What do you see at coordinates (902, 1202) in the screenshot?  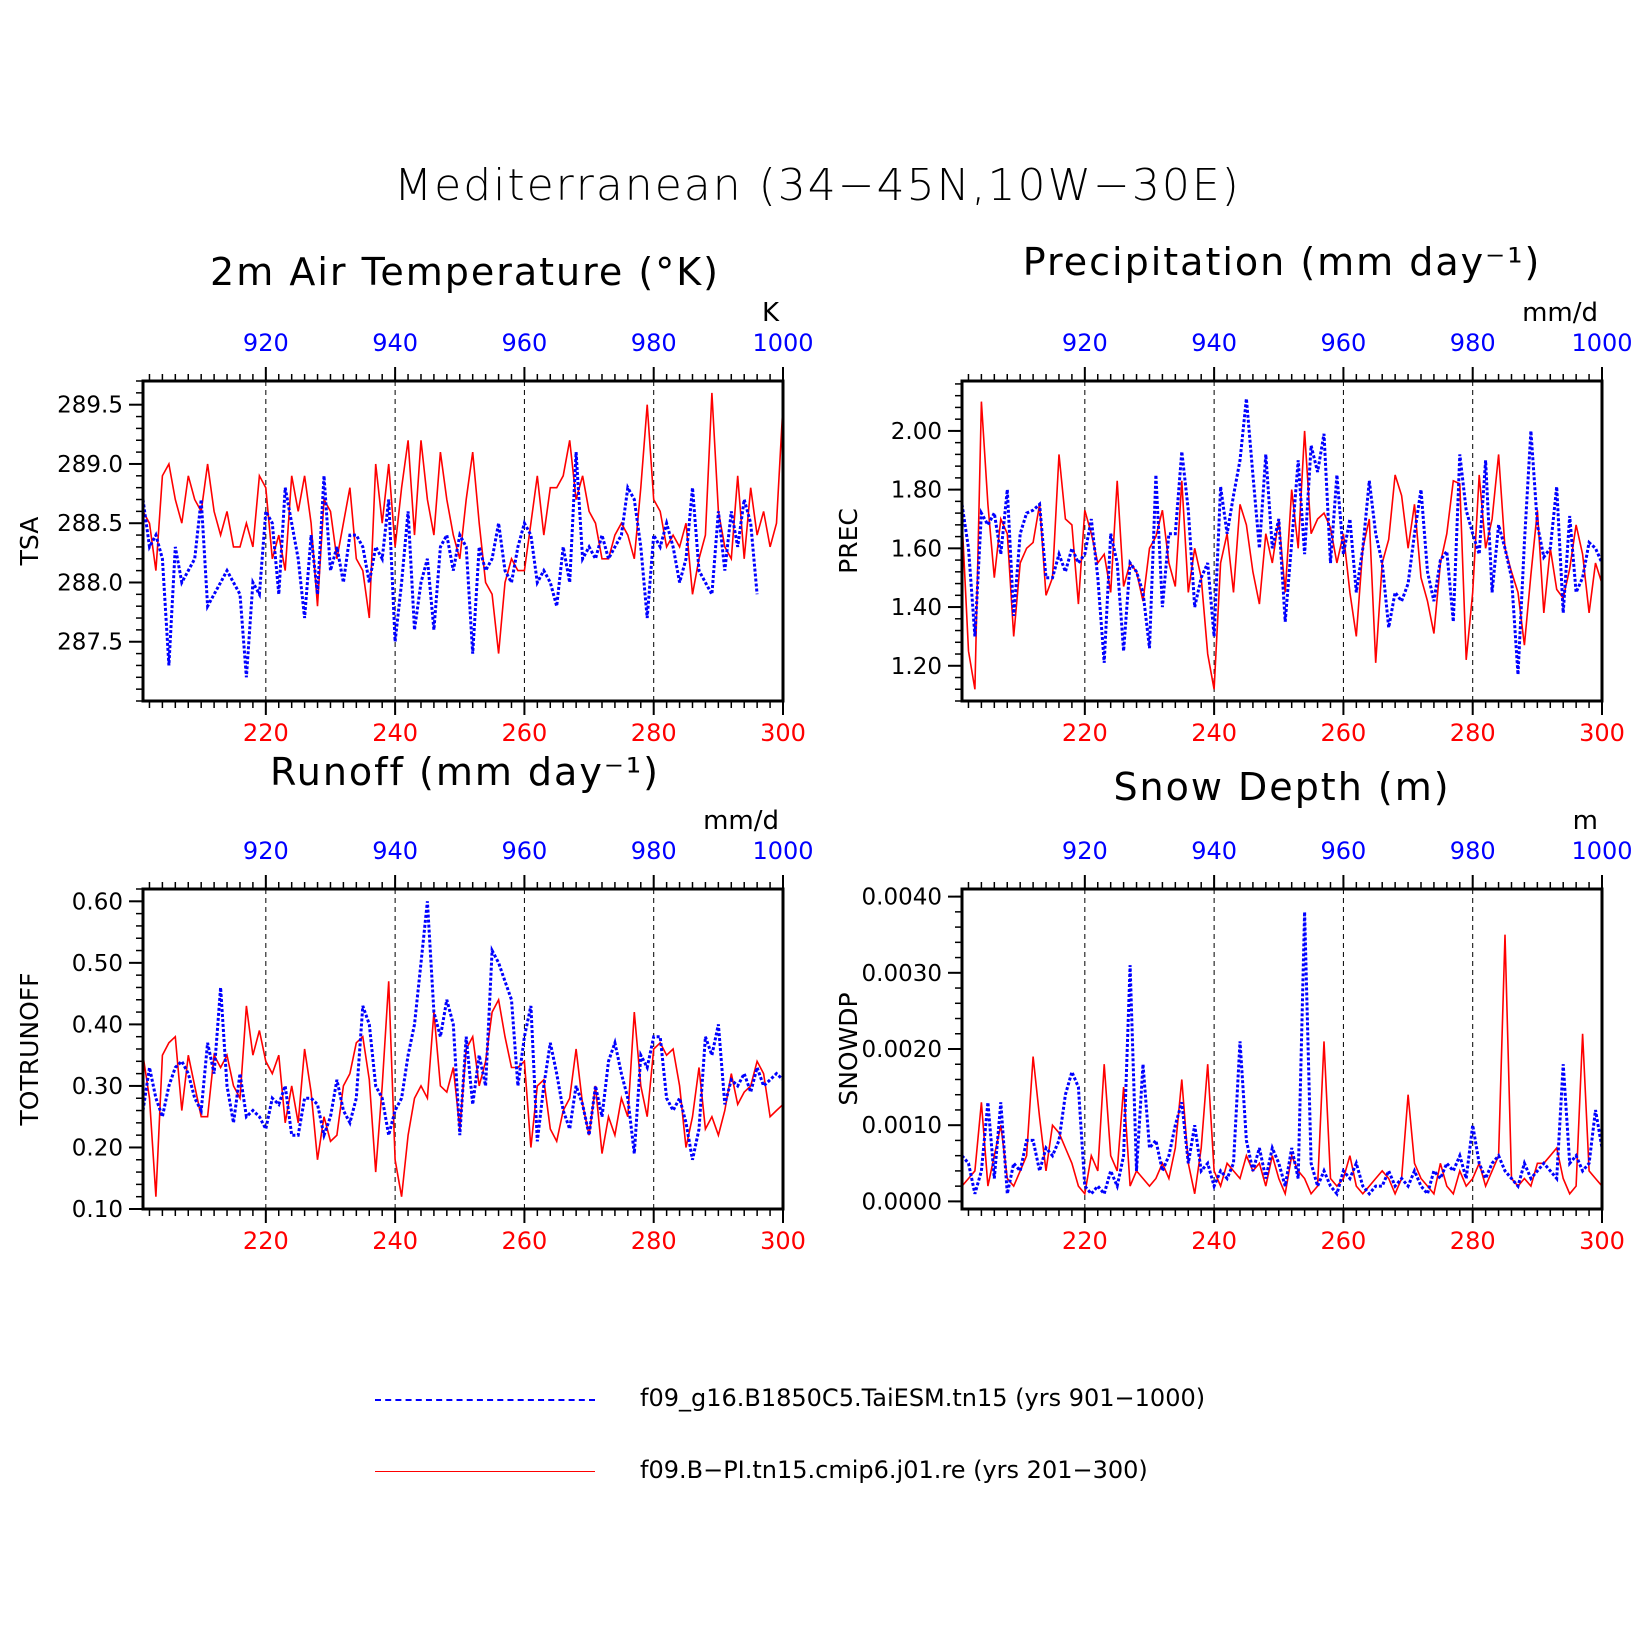 I see `y-tick-label: 0.0000` at bounding box center [902, 1202].